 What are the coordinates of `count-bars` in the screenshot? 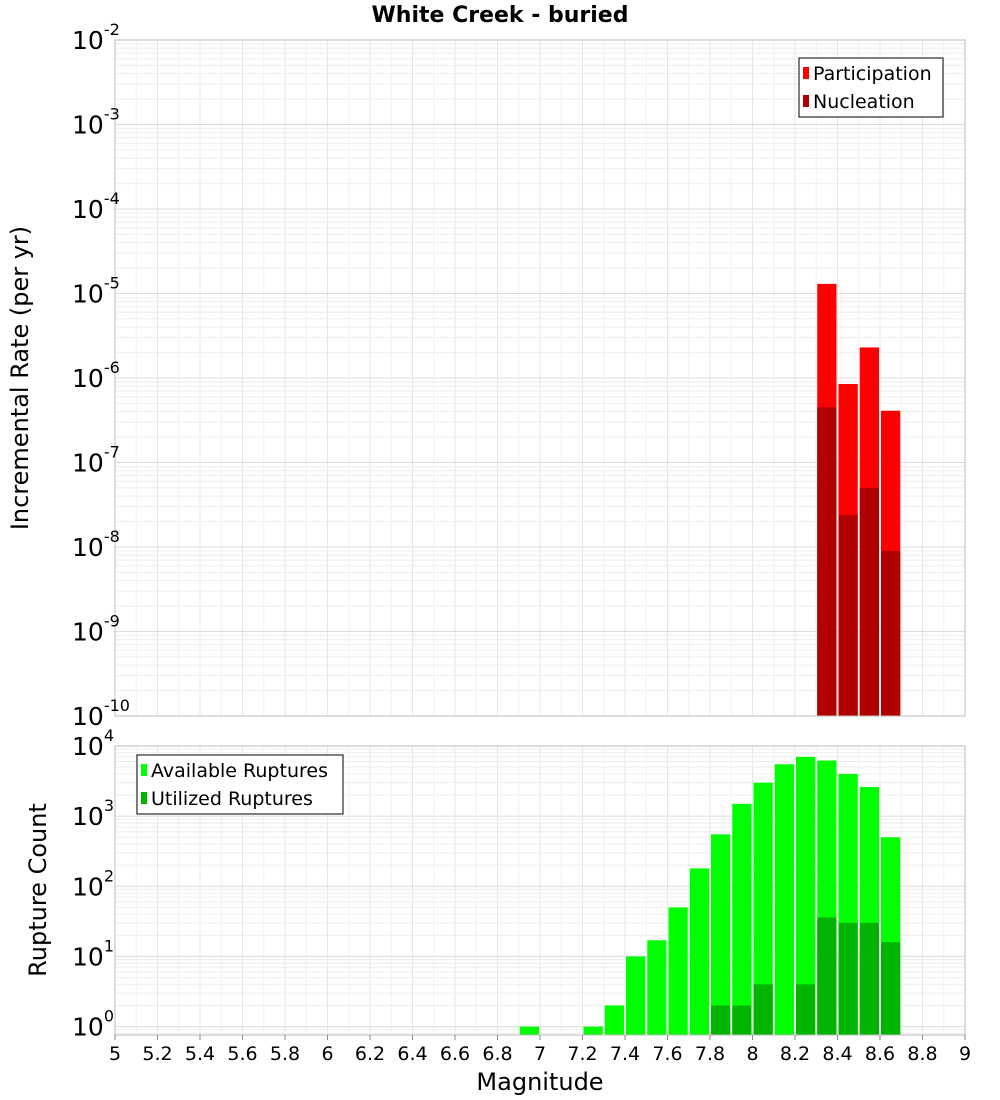 It's located at (710, 895).